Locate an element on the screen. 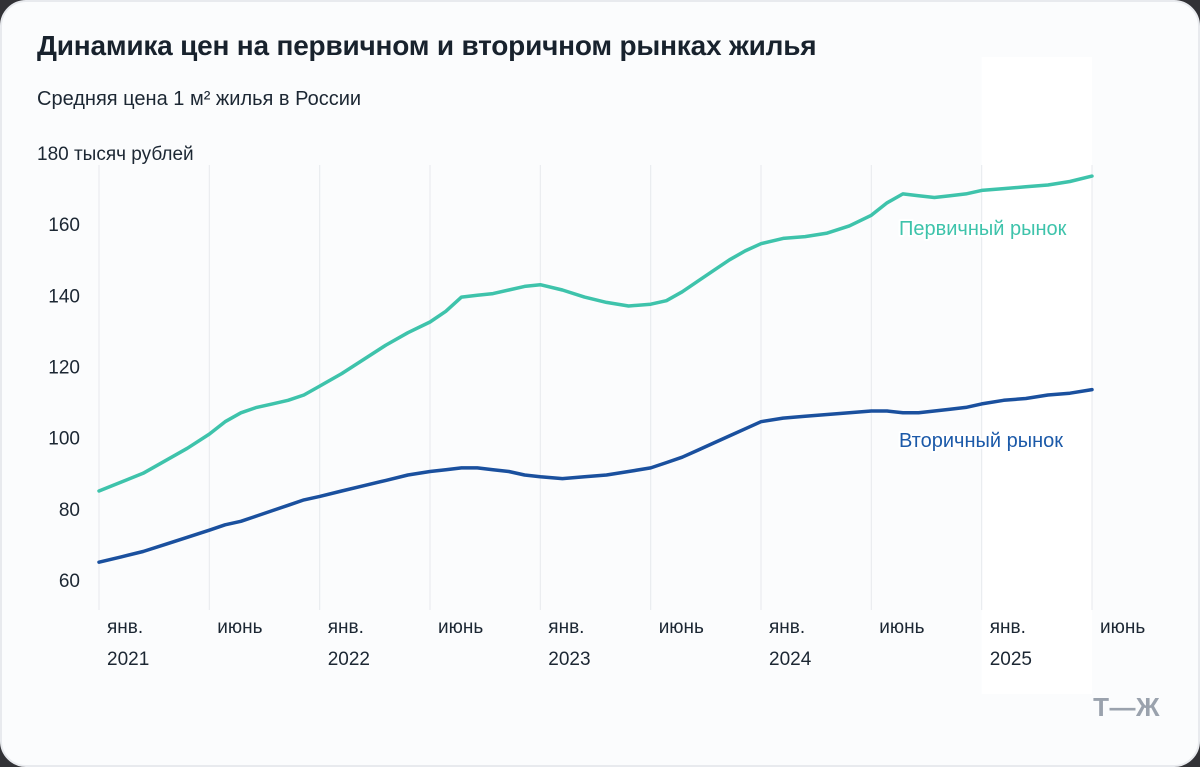  y-tick-label: 80 is located at coordinates (69, 510).